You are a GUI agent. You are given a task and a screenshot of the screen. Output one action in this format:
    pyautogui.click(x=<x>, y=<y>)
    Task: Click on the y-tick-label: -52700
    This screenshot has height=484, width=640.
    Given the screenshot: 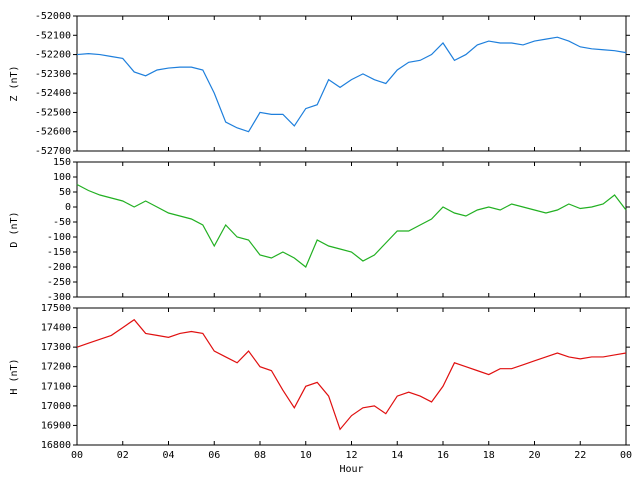 What is the action you would take?
    pyautogui.click(x=53, y=151)
    